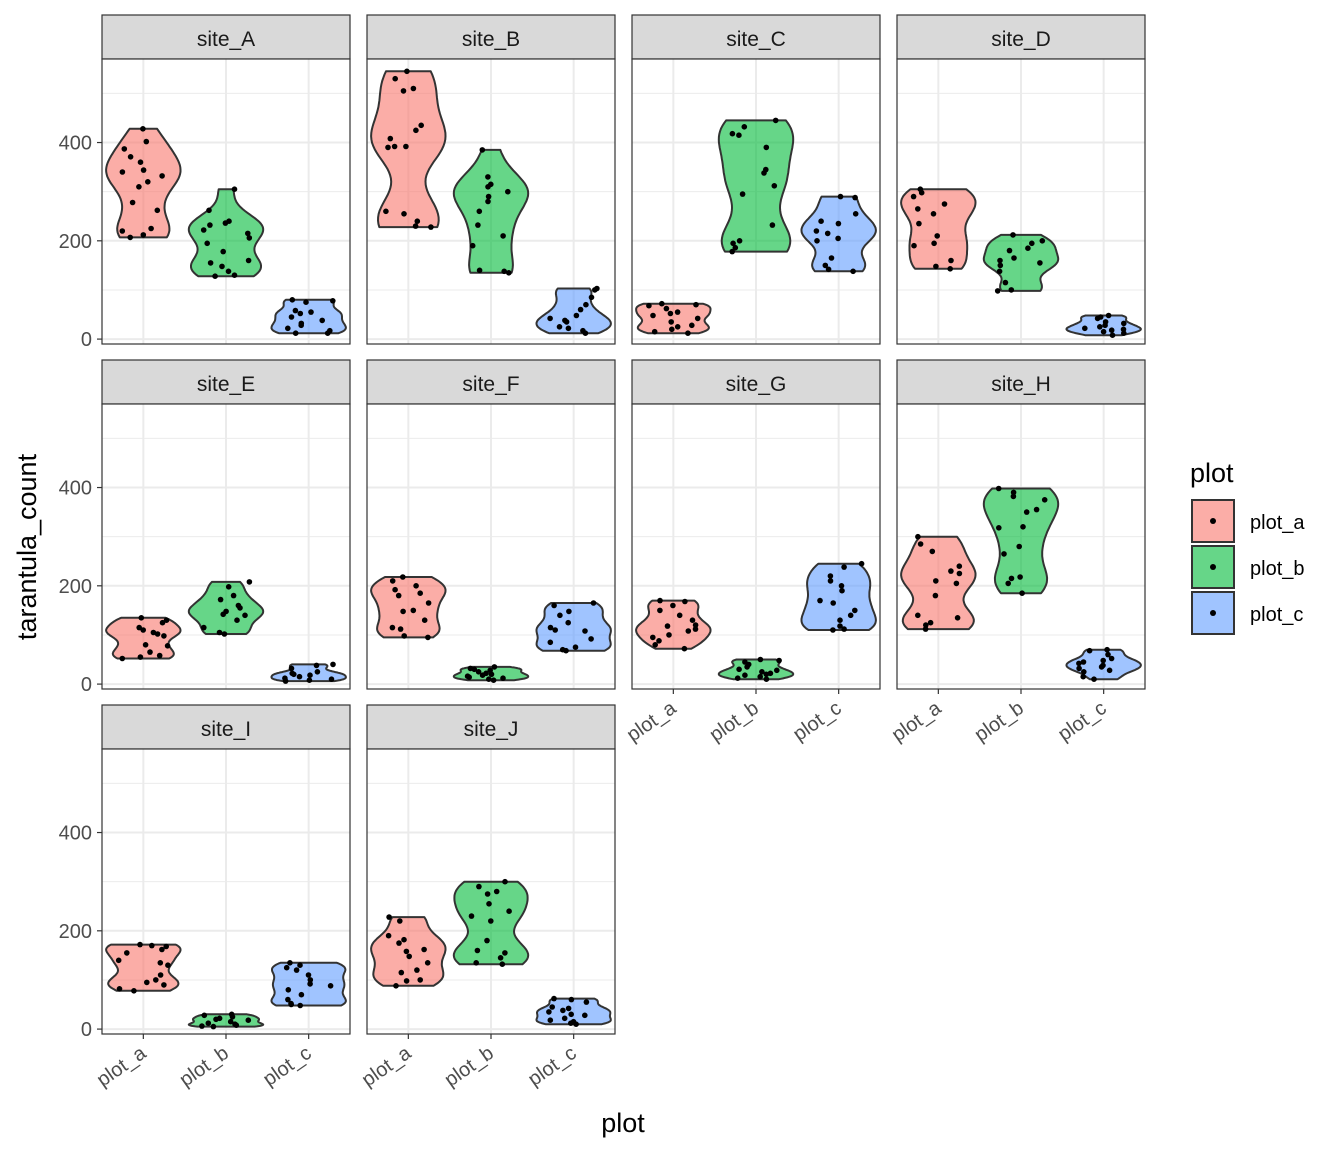 This screenshot has height=1157, width=1344. I want to click on x-tick-label: plot_a, so click(917, 722).